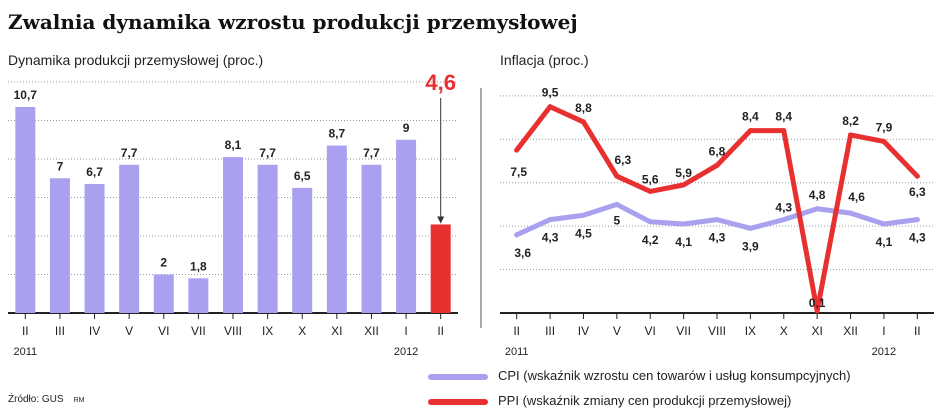  I want to click on data-label: 6,7, so click(94, 172).